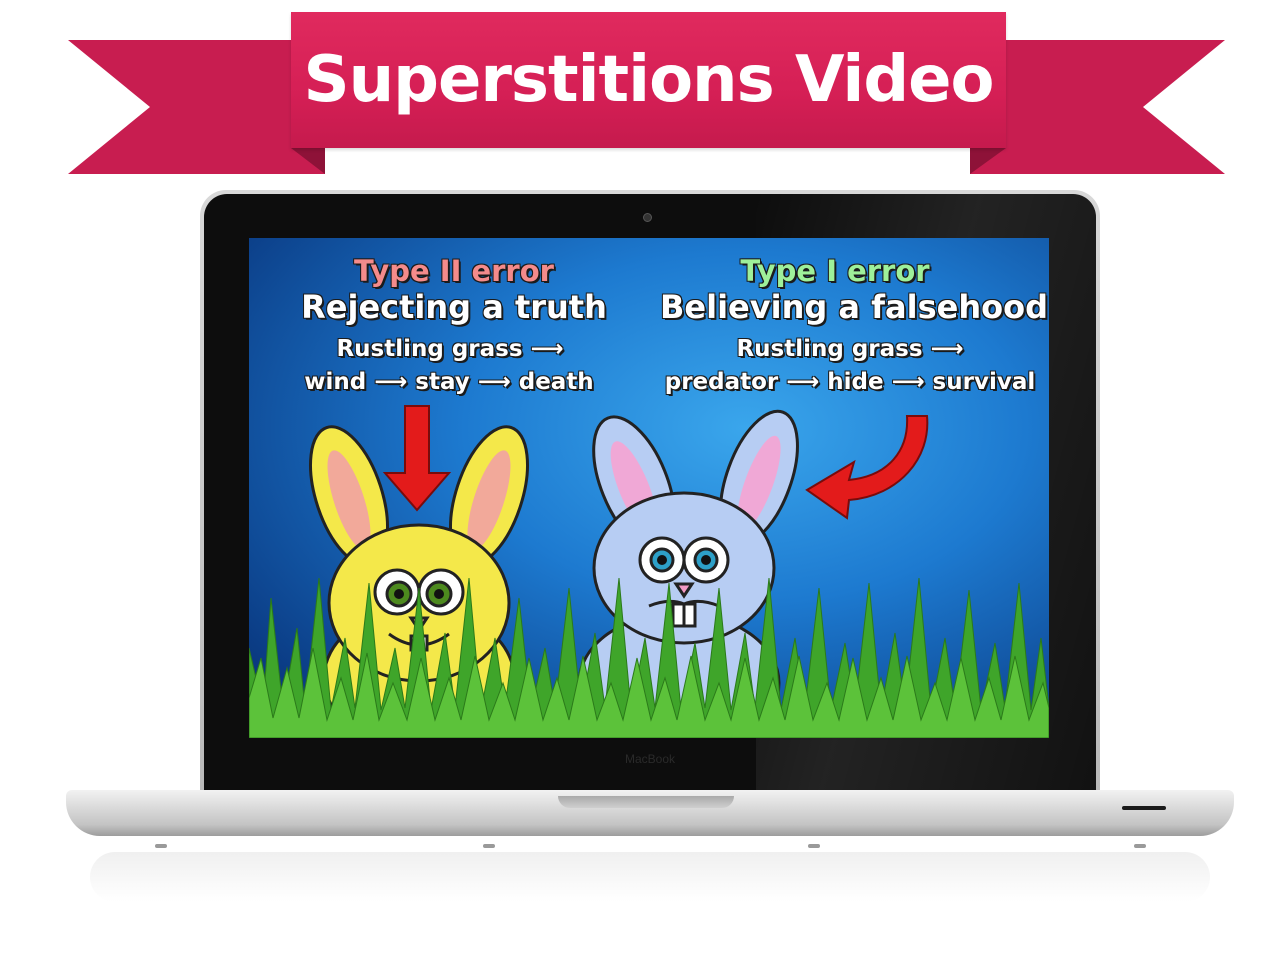 This screenshot has height=960, width=1280. What do you see at coordinates (450, 349) in the screenshot?
I see `left-rustling-grass-text: Rustling grass ⟶` at bounding box center [450, 349].